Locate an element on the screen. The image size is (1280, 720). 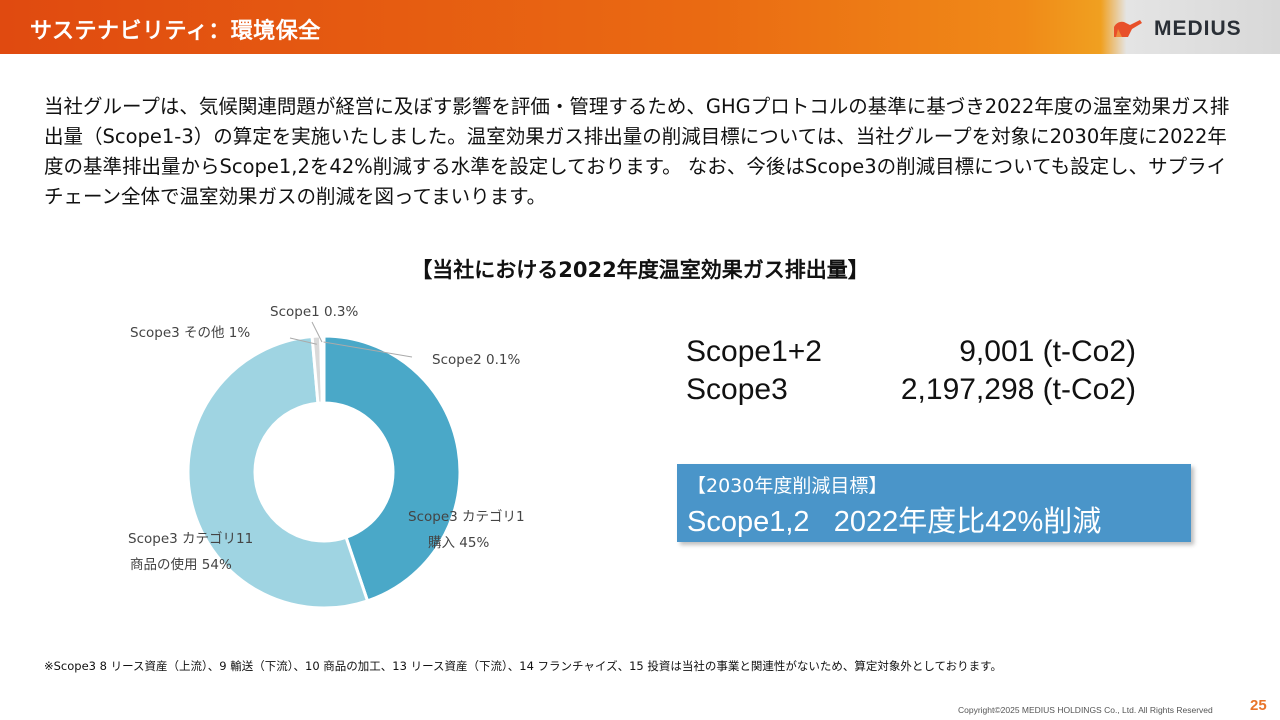
target-text: Scope1,2 2022年度比42%削減 is located at coordinates (894, 522).